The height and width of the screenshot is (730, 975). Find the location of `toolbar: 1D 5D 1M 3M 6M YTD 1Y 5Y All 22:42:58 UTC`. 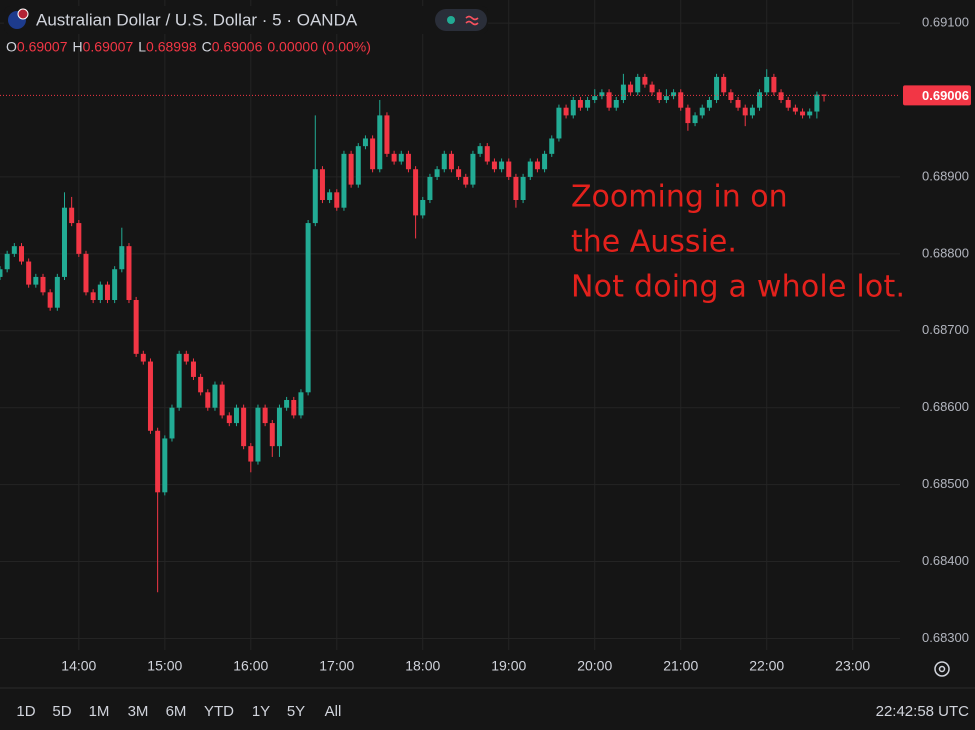

toolbar: 1D 5D 1M 3M 6M YTD 1Y 5Y All 22:42:58 UTC is located at coordinates (492, 711).